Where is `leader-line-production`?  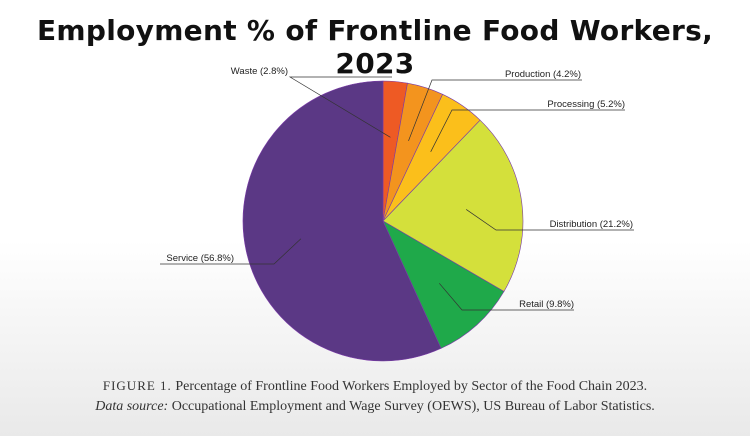 leader-line-production is located at coordinates (495, 110).